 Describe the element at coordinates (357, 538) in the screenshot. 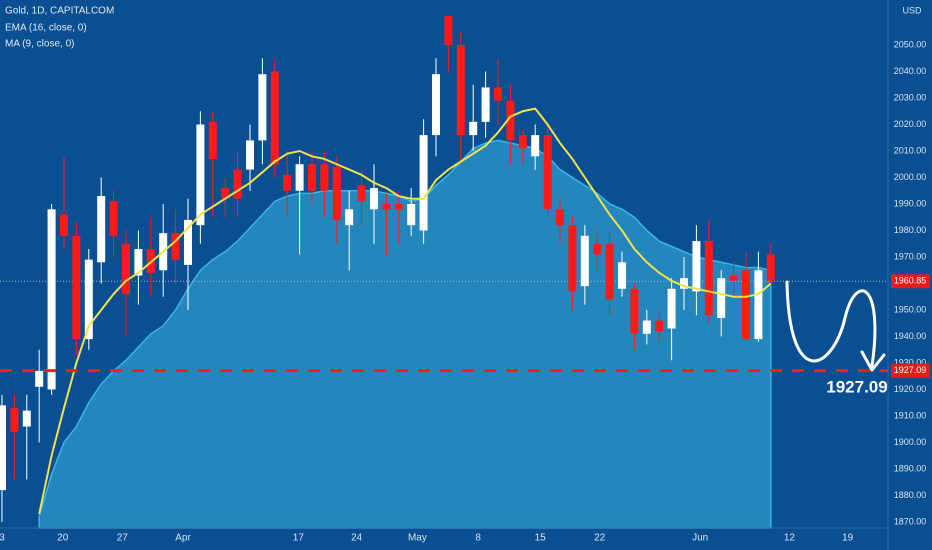

I see `x-tick-label: 24` at that location.